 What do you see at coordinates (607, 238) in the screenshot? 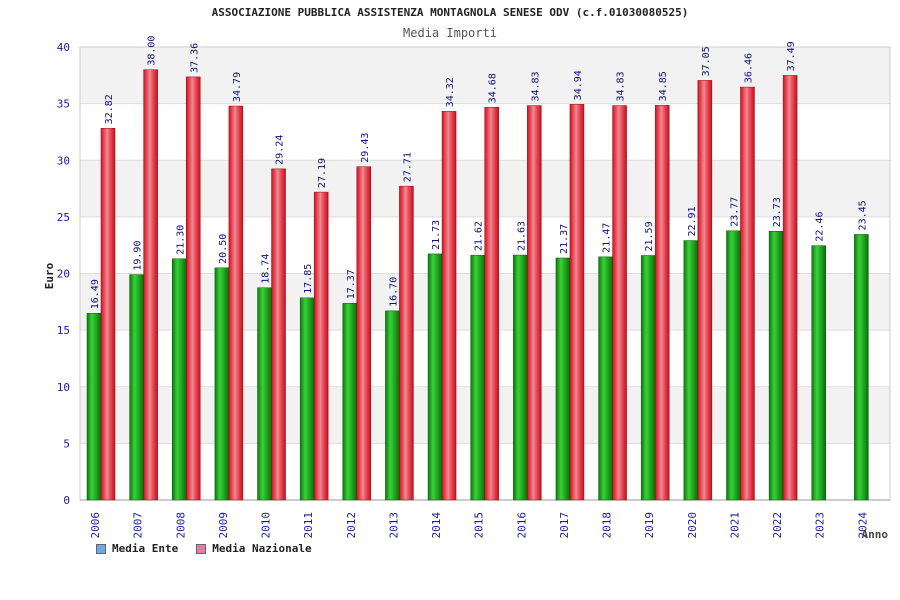
I see `data-label: 21.47` at bounding box center [607, 238].